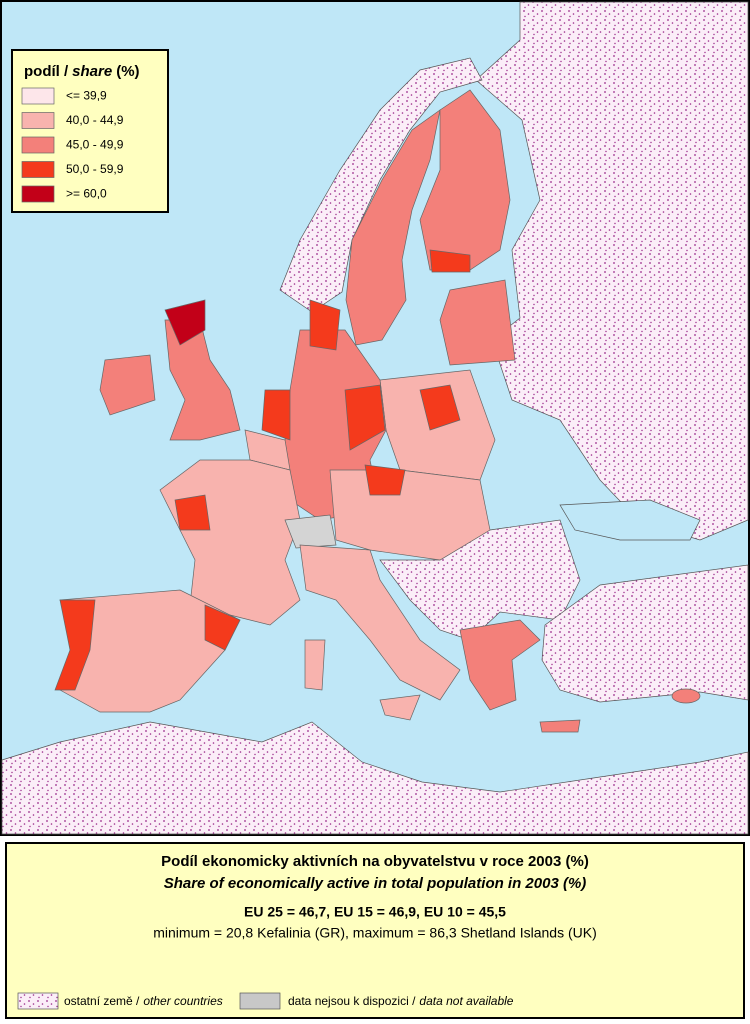  I want to click on finland, so click(465, 180).